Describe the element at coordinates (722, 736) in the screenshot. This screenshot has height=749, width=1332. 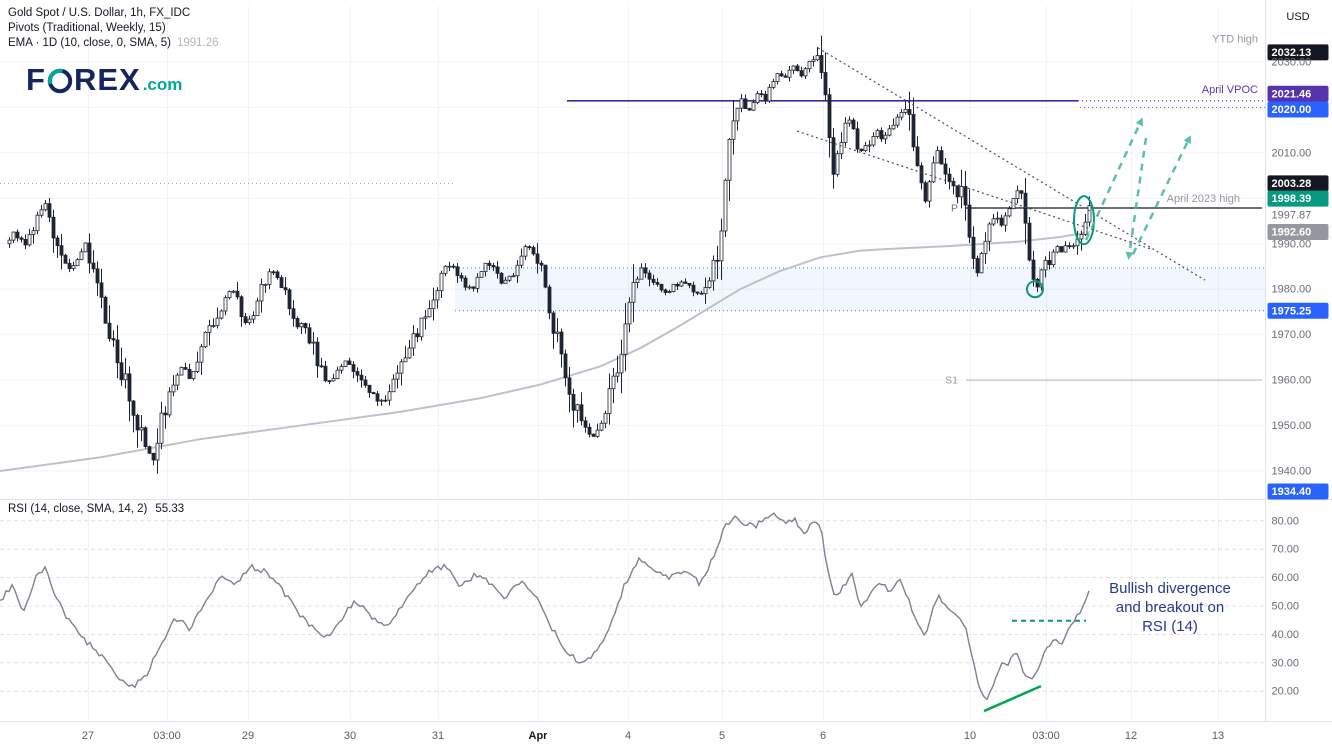
I see `time-axis-label: 5` at that location.